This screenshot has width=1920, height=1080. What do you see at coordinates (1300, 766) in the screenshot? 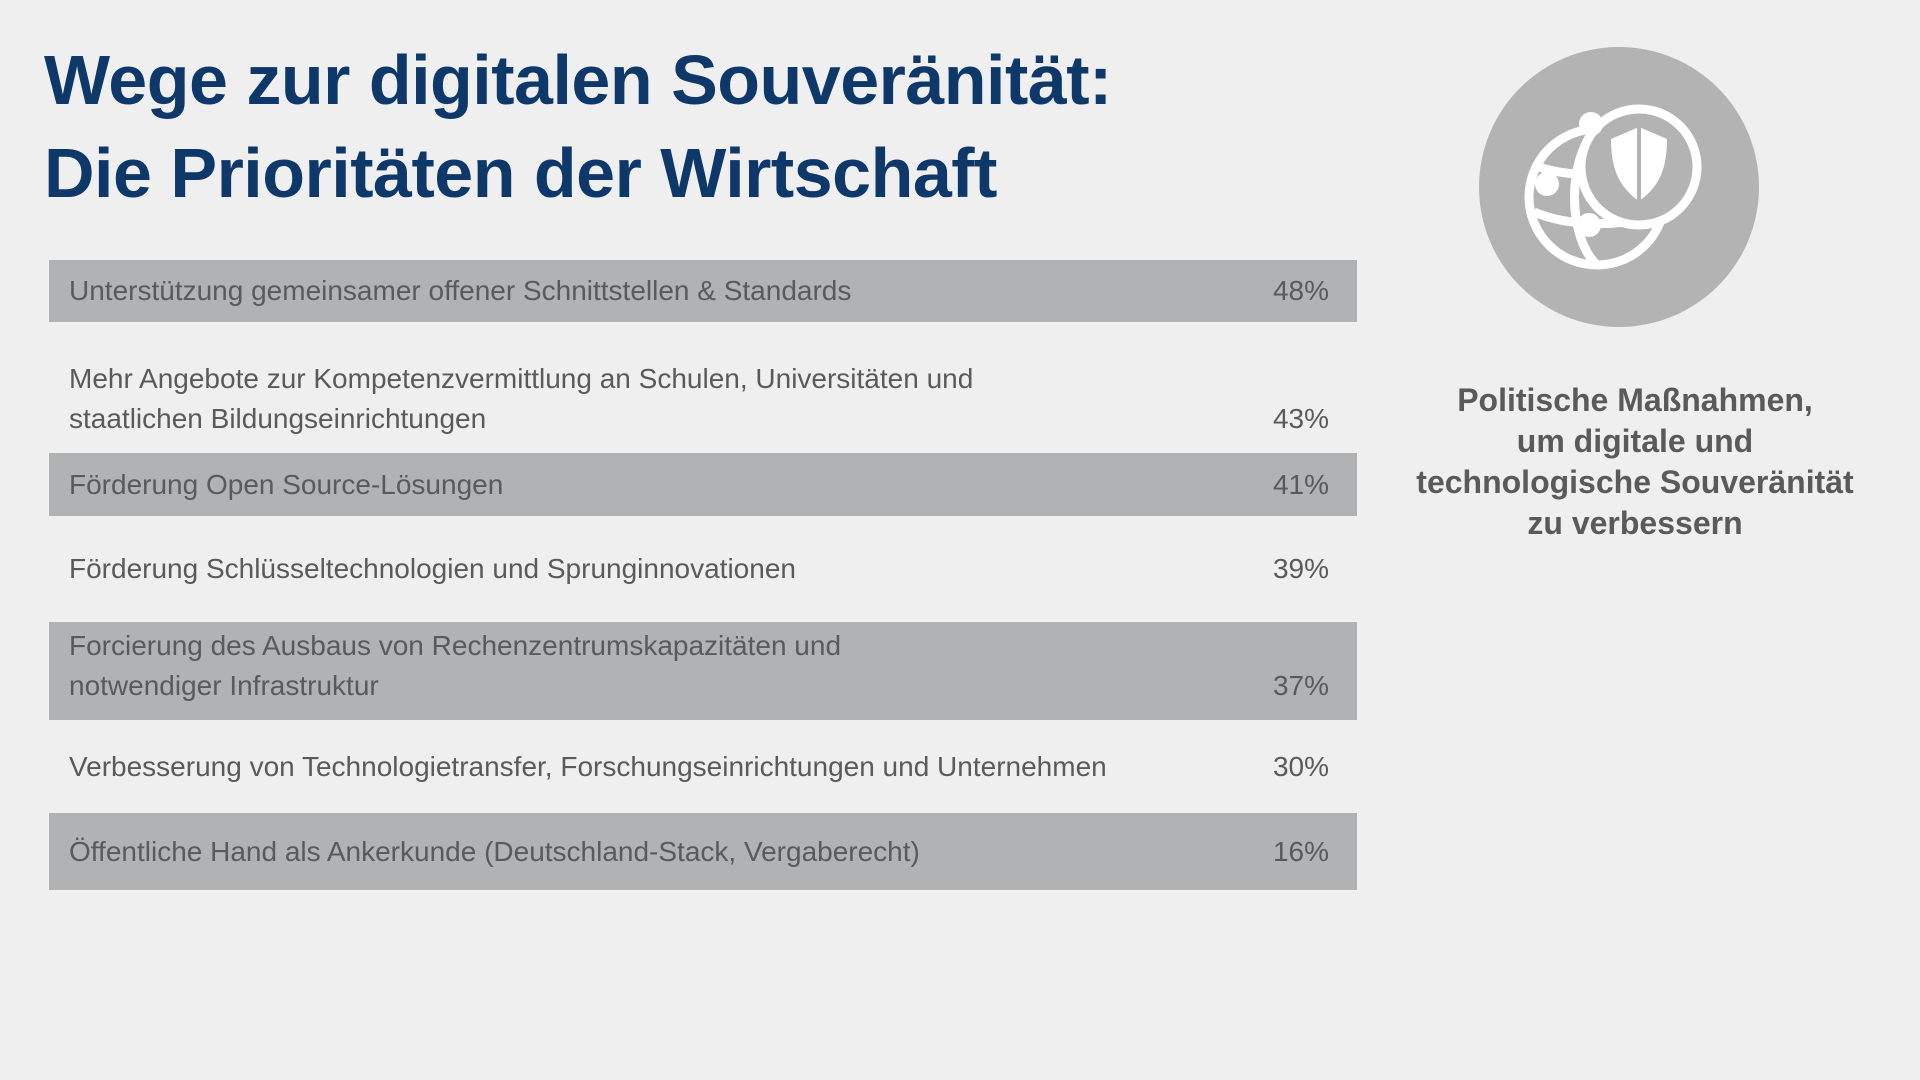
I see `row-value: 30%` at bounding box center [1300, 766].